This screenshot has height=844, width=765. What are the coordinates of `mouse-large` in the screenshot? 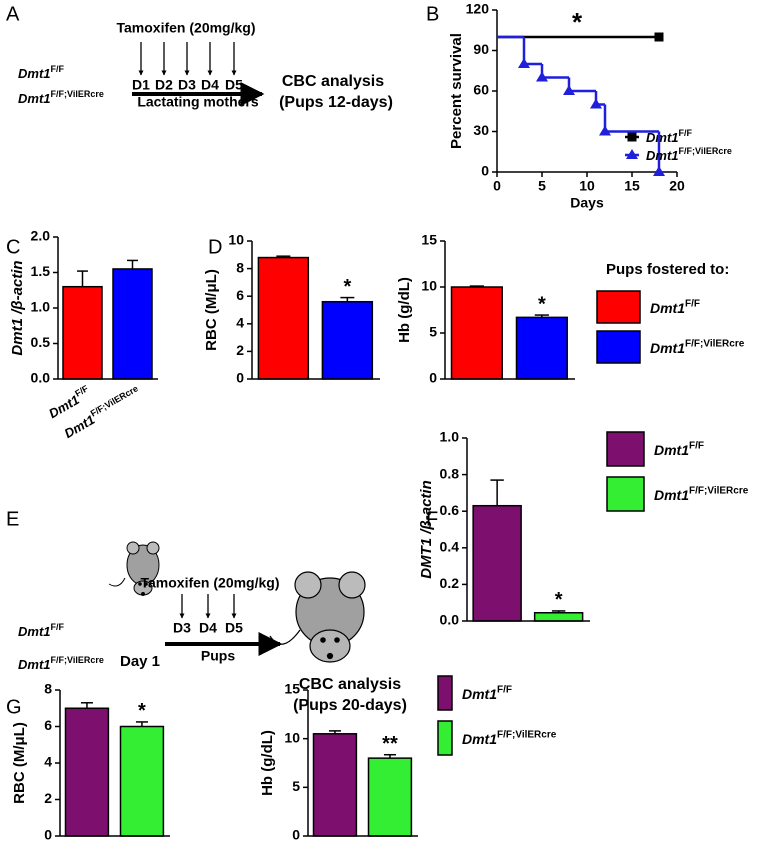 It's located at (317, 617).